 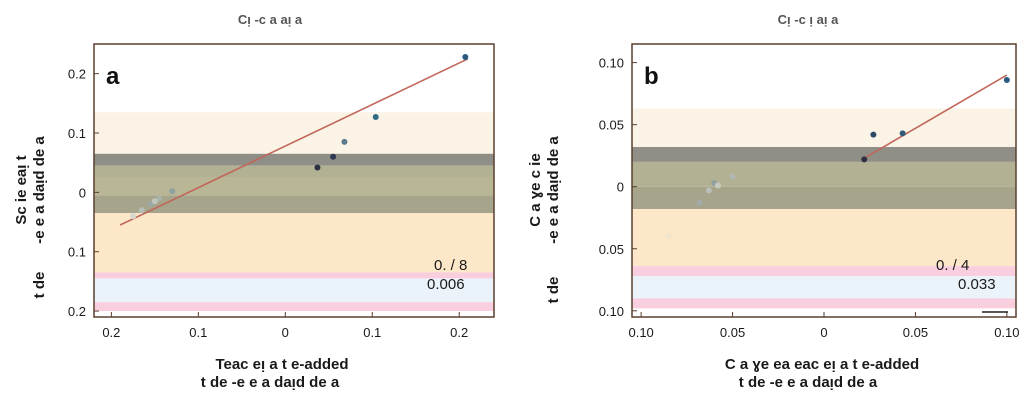 I want to click on panel-b-fit-line, so click(x=935, y=116).